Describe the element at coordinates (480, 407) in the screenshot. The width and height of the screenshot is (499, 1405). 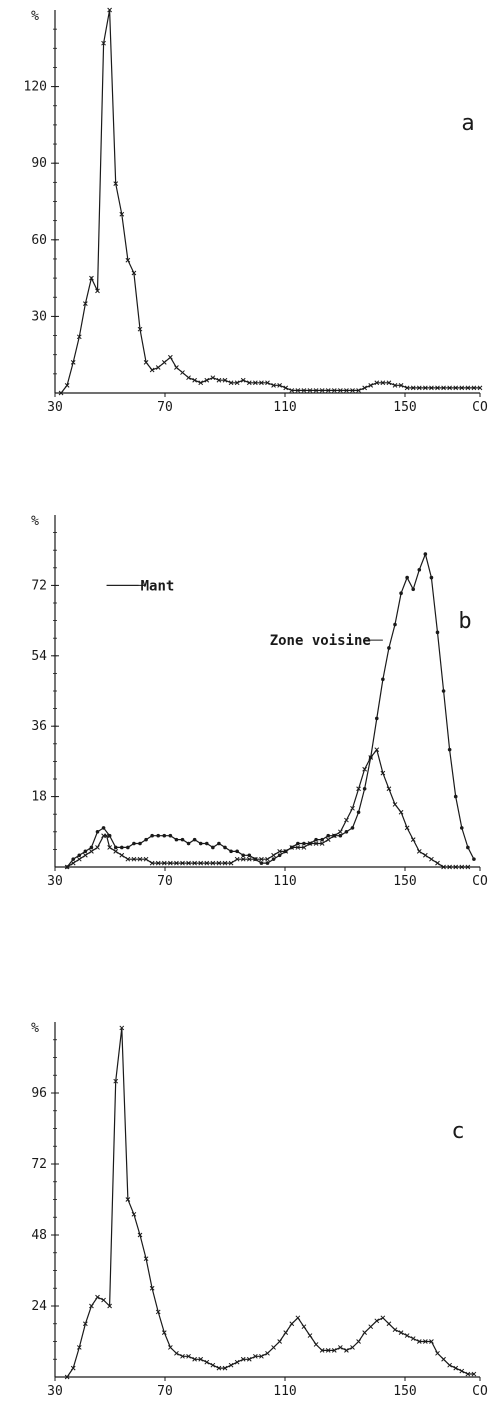
I see `x-tick-label: CO` at that location.